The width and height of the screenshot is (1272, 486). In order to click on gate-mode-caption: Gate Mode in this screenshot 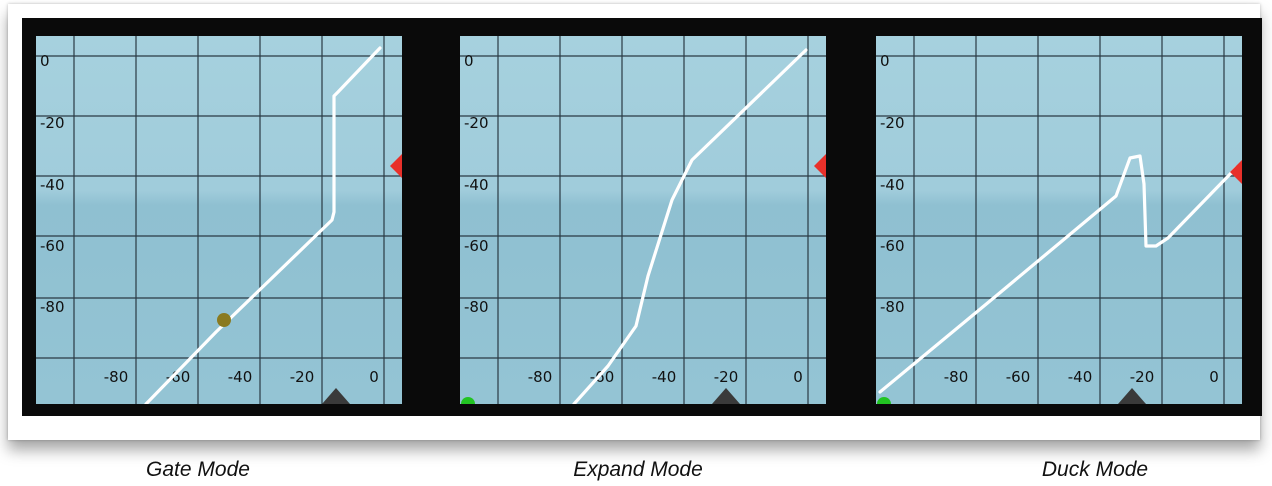, I will do `click(198, 469)`.